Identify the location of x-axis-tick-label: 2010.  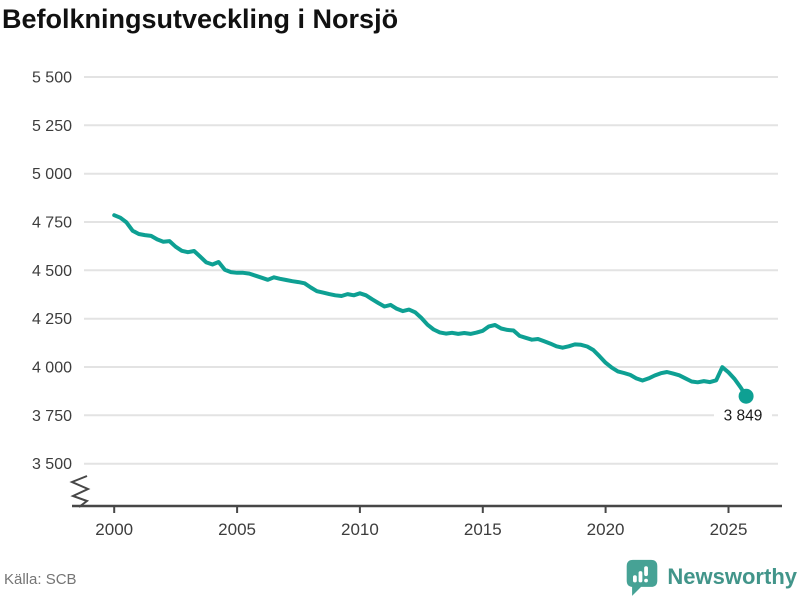
(360, 529).